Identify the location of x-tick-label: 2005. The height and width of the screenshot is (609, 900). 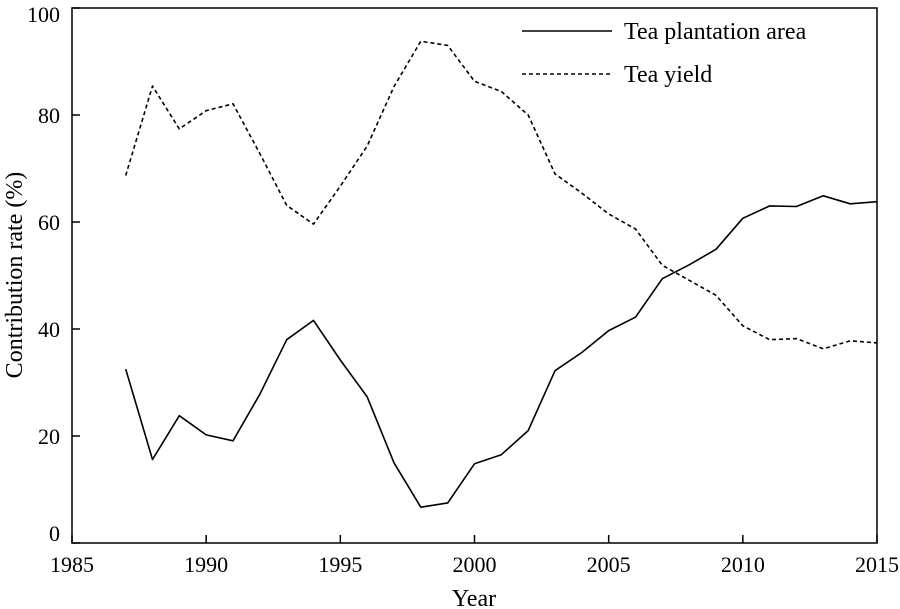
(609, 564).